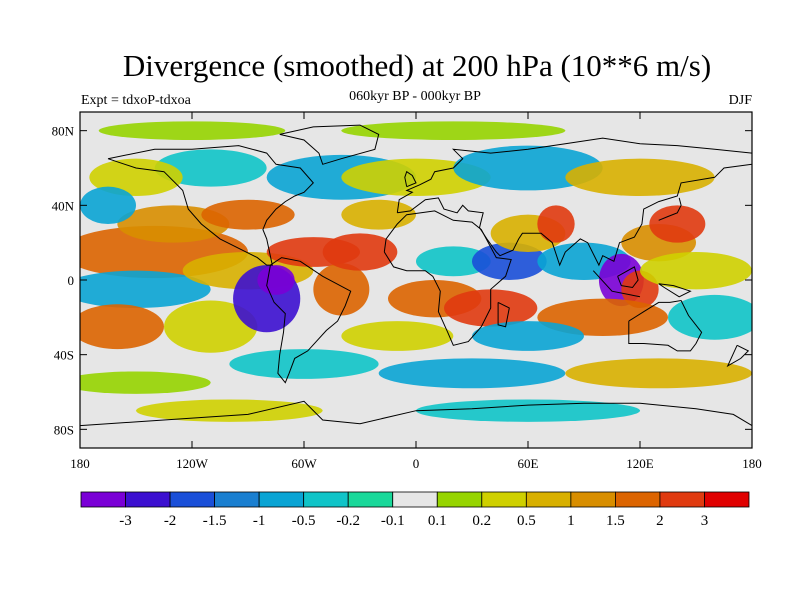  Describe the element at coordinates (63, 131) in the screenshot. I see `lat-tick-label: 80N` at that location.